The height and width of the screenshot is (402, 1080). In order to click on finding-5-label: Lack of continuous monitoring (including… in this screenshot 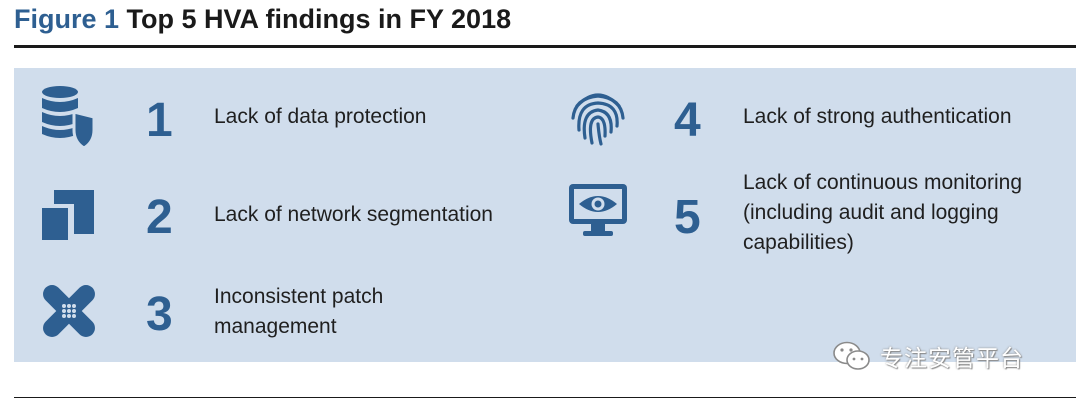, I will do `click(882, 212)`.